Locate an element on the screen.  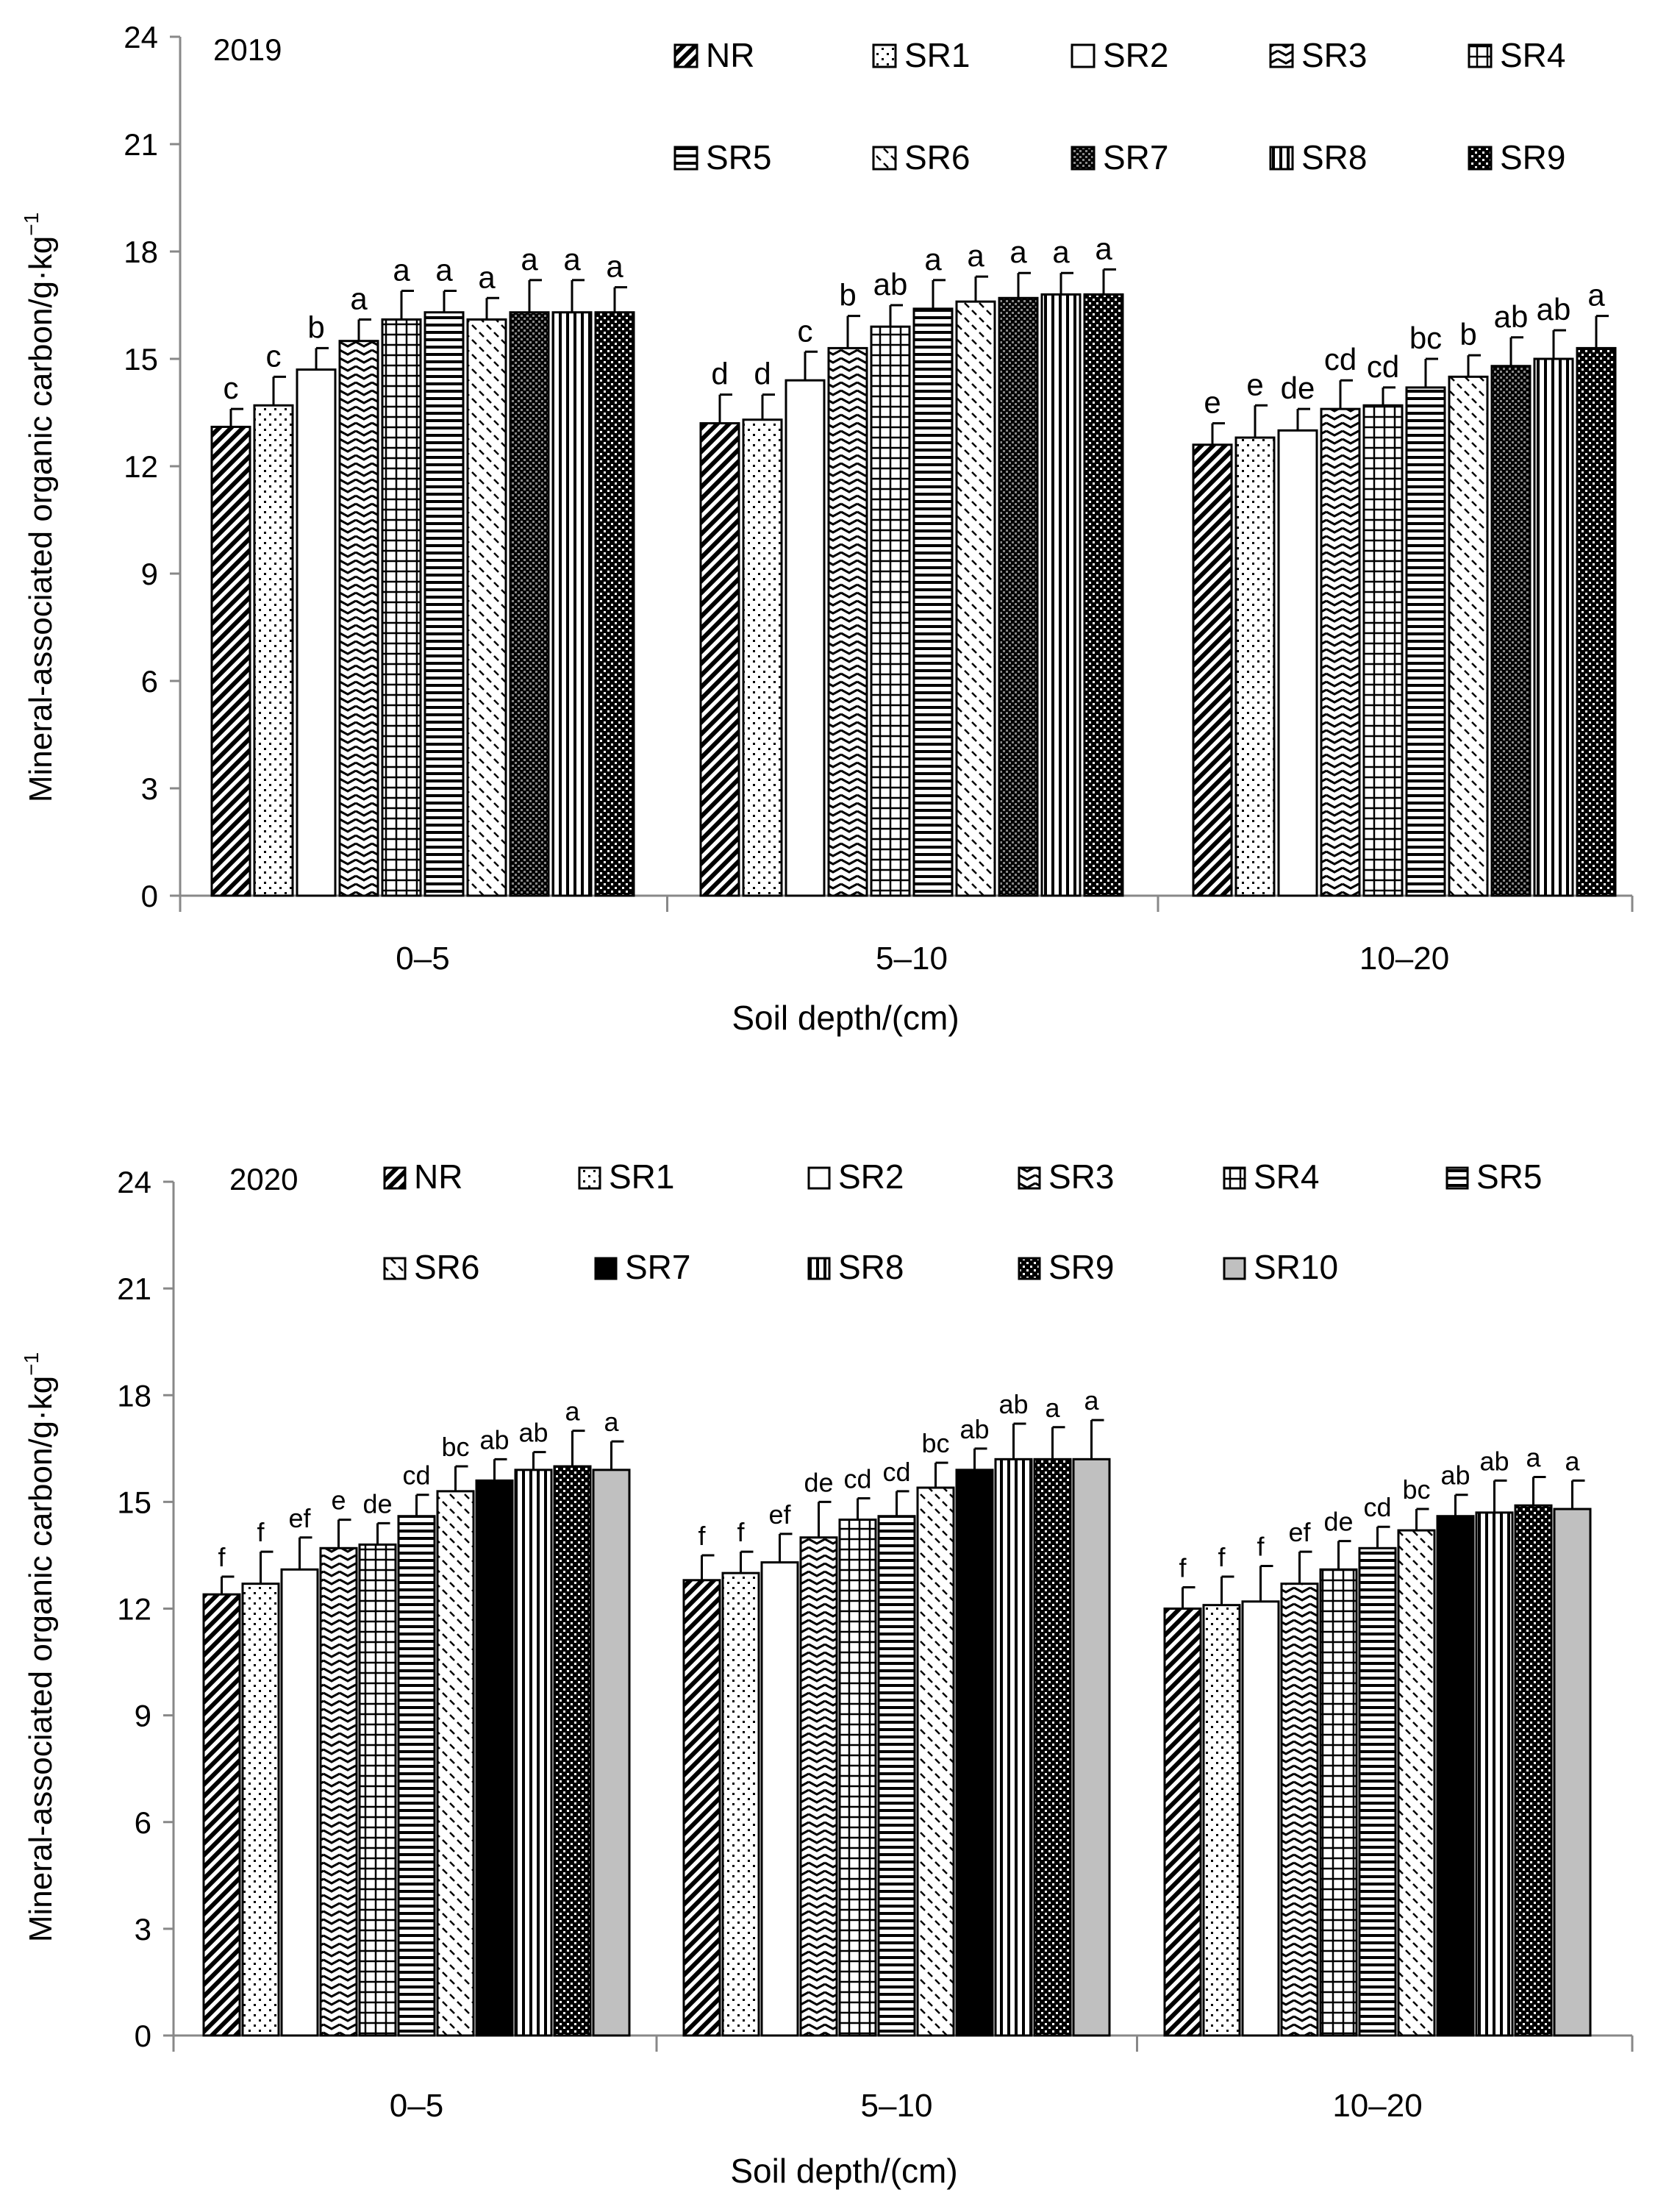
panel-2020-legend-label-sr8: SR8 is located at coordinates (871, 1267).